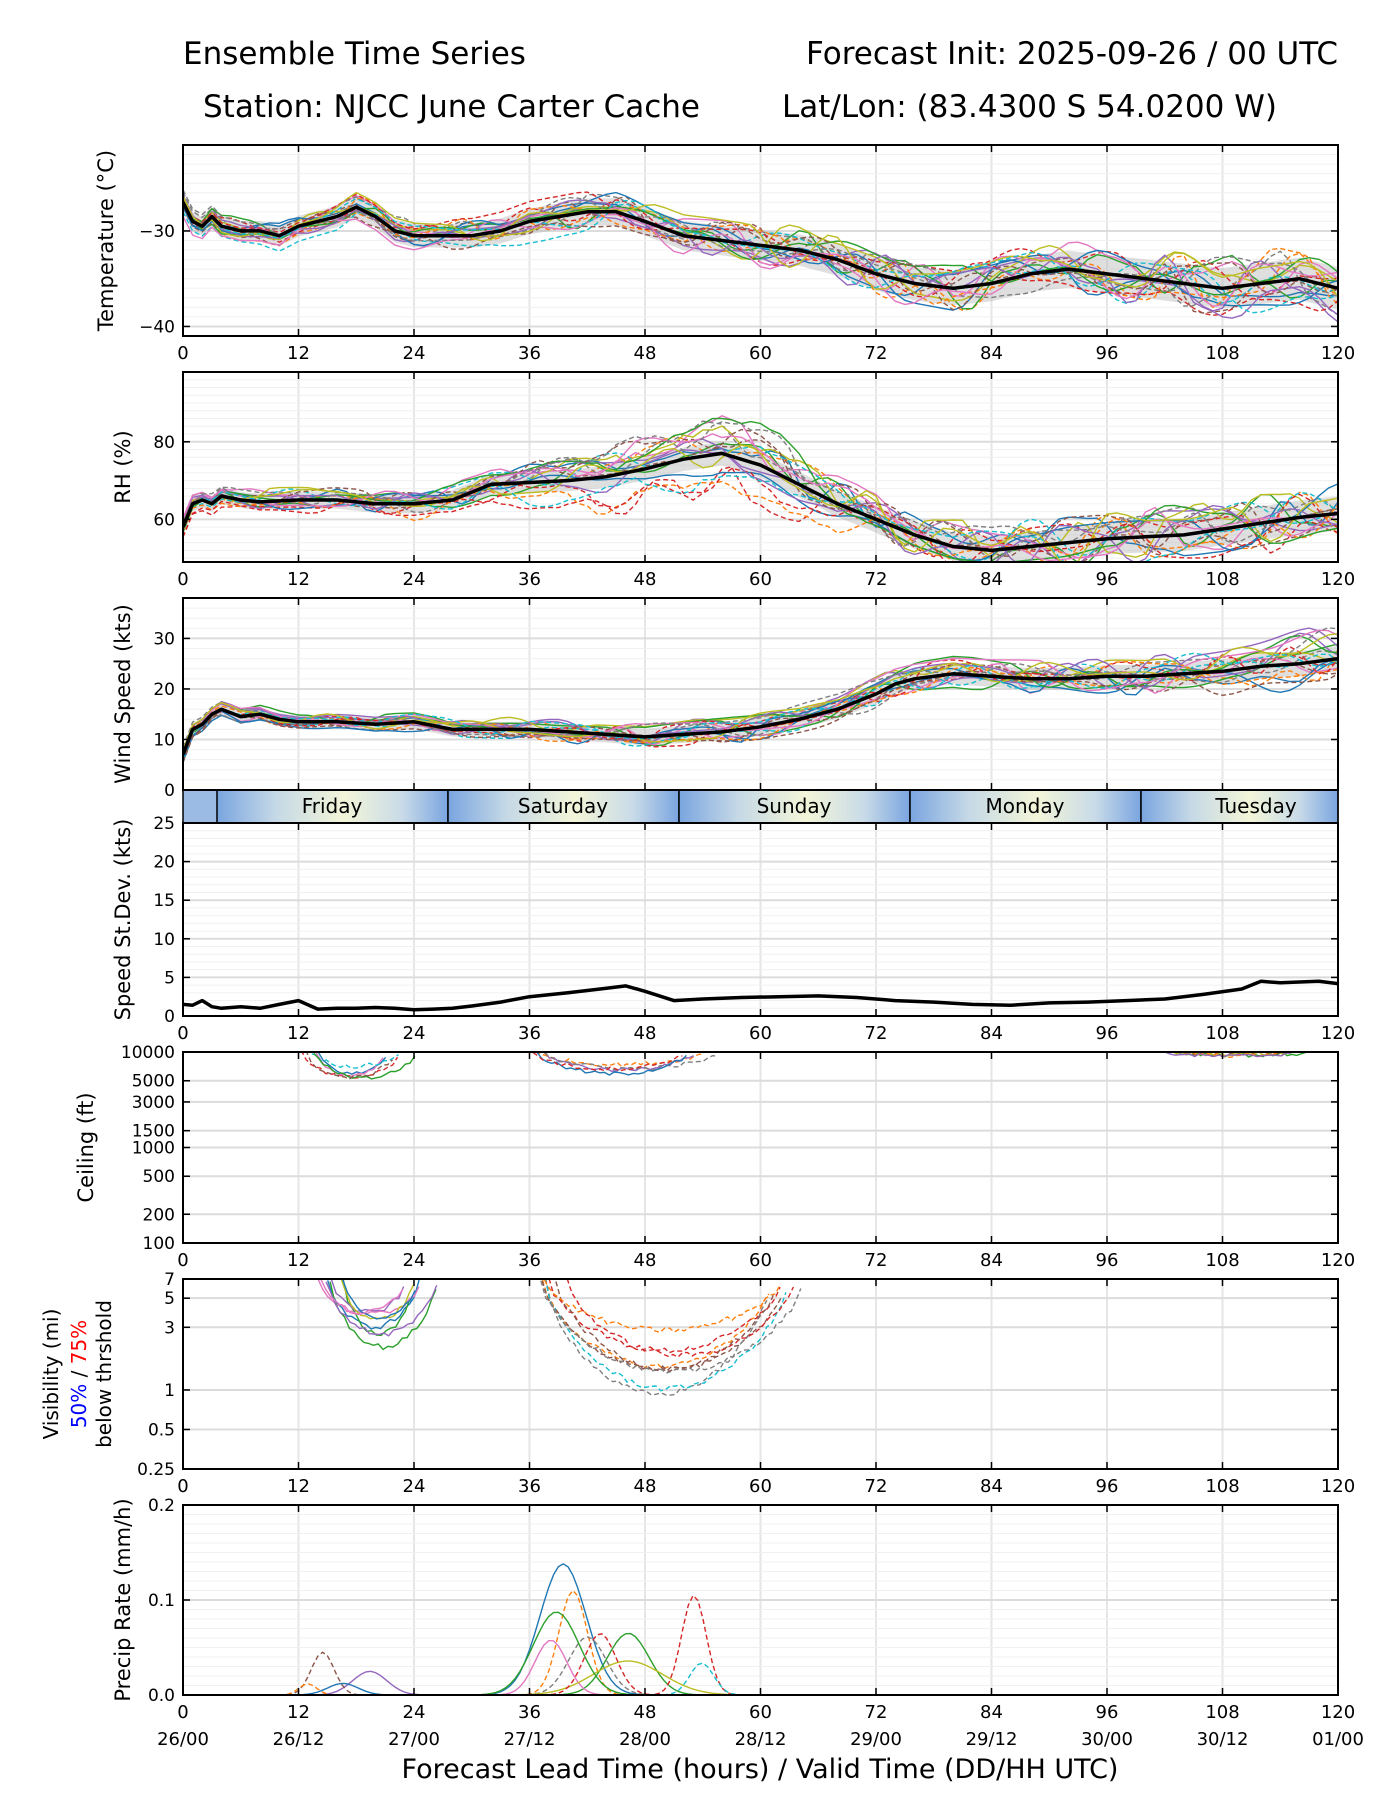 This screenshot has height=1800, width=1400. I want to click on precip_rate-xtick-label: 36, so click(529, 1712).